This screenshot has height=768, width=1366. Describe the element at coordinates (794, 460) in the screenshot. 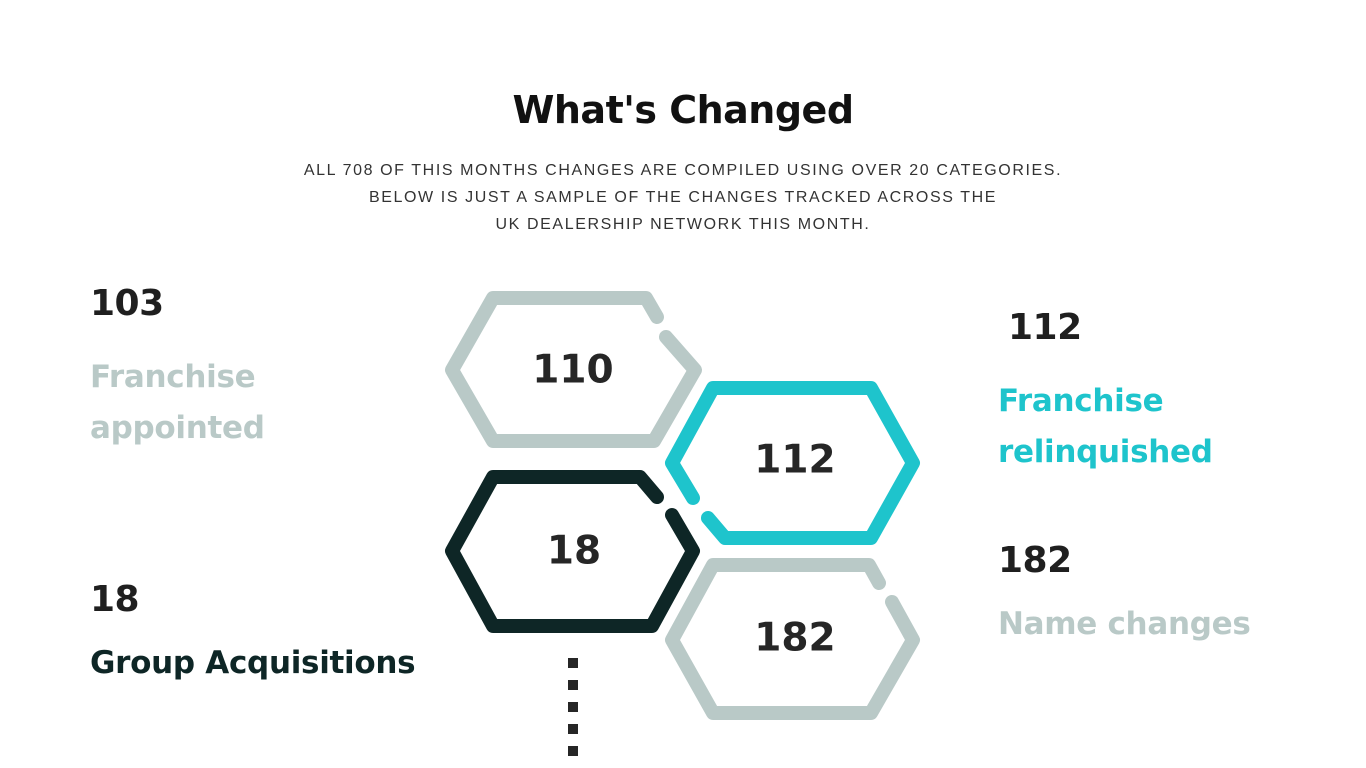

I see `hexagon-value: 112` at that location.